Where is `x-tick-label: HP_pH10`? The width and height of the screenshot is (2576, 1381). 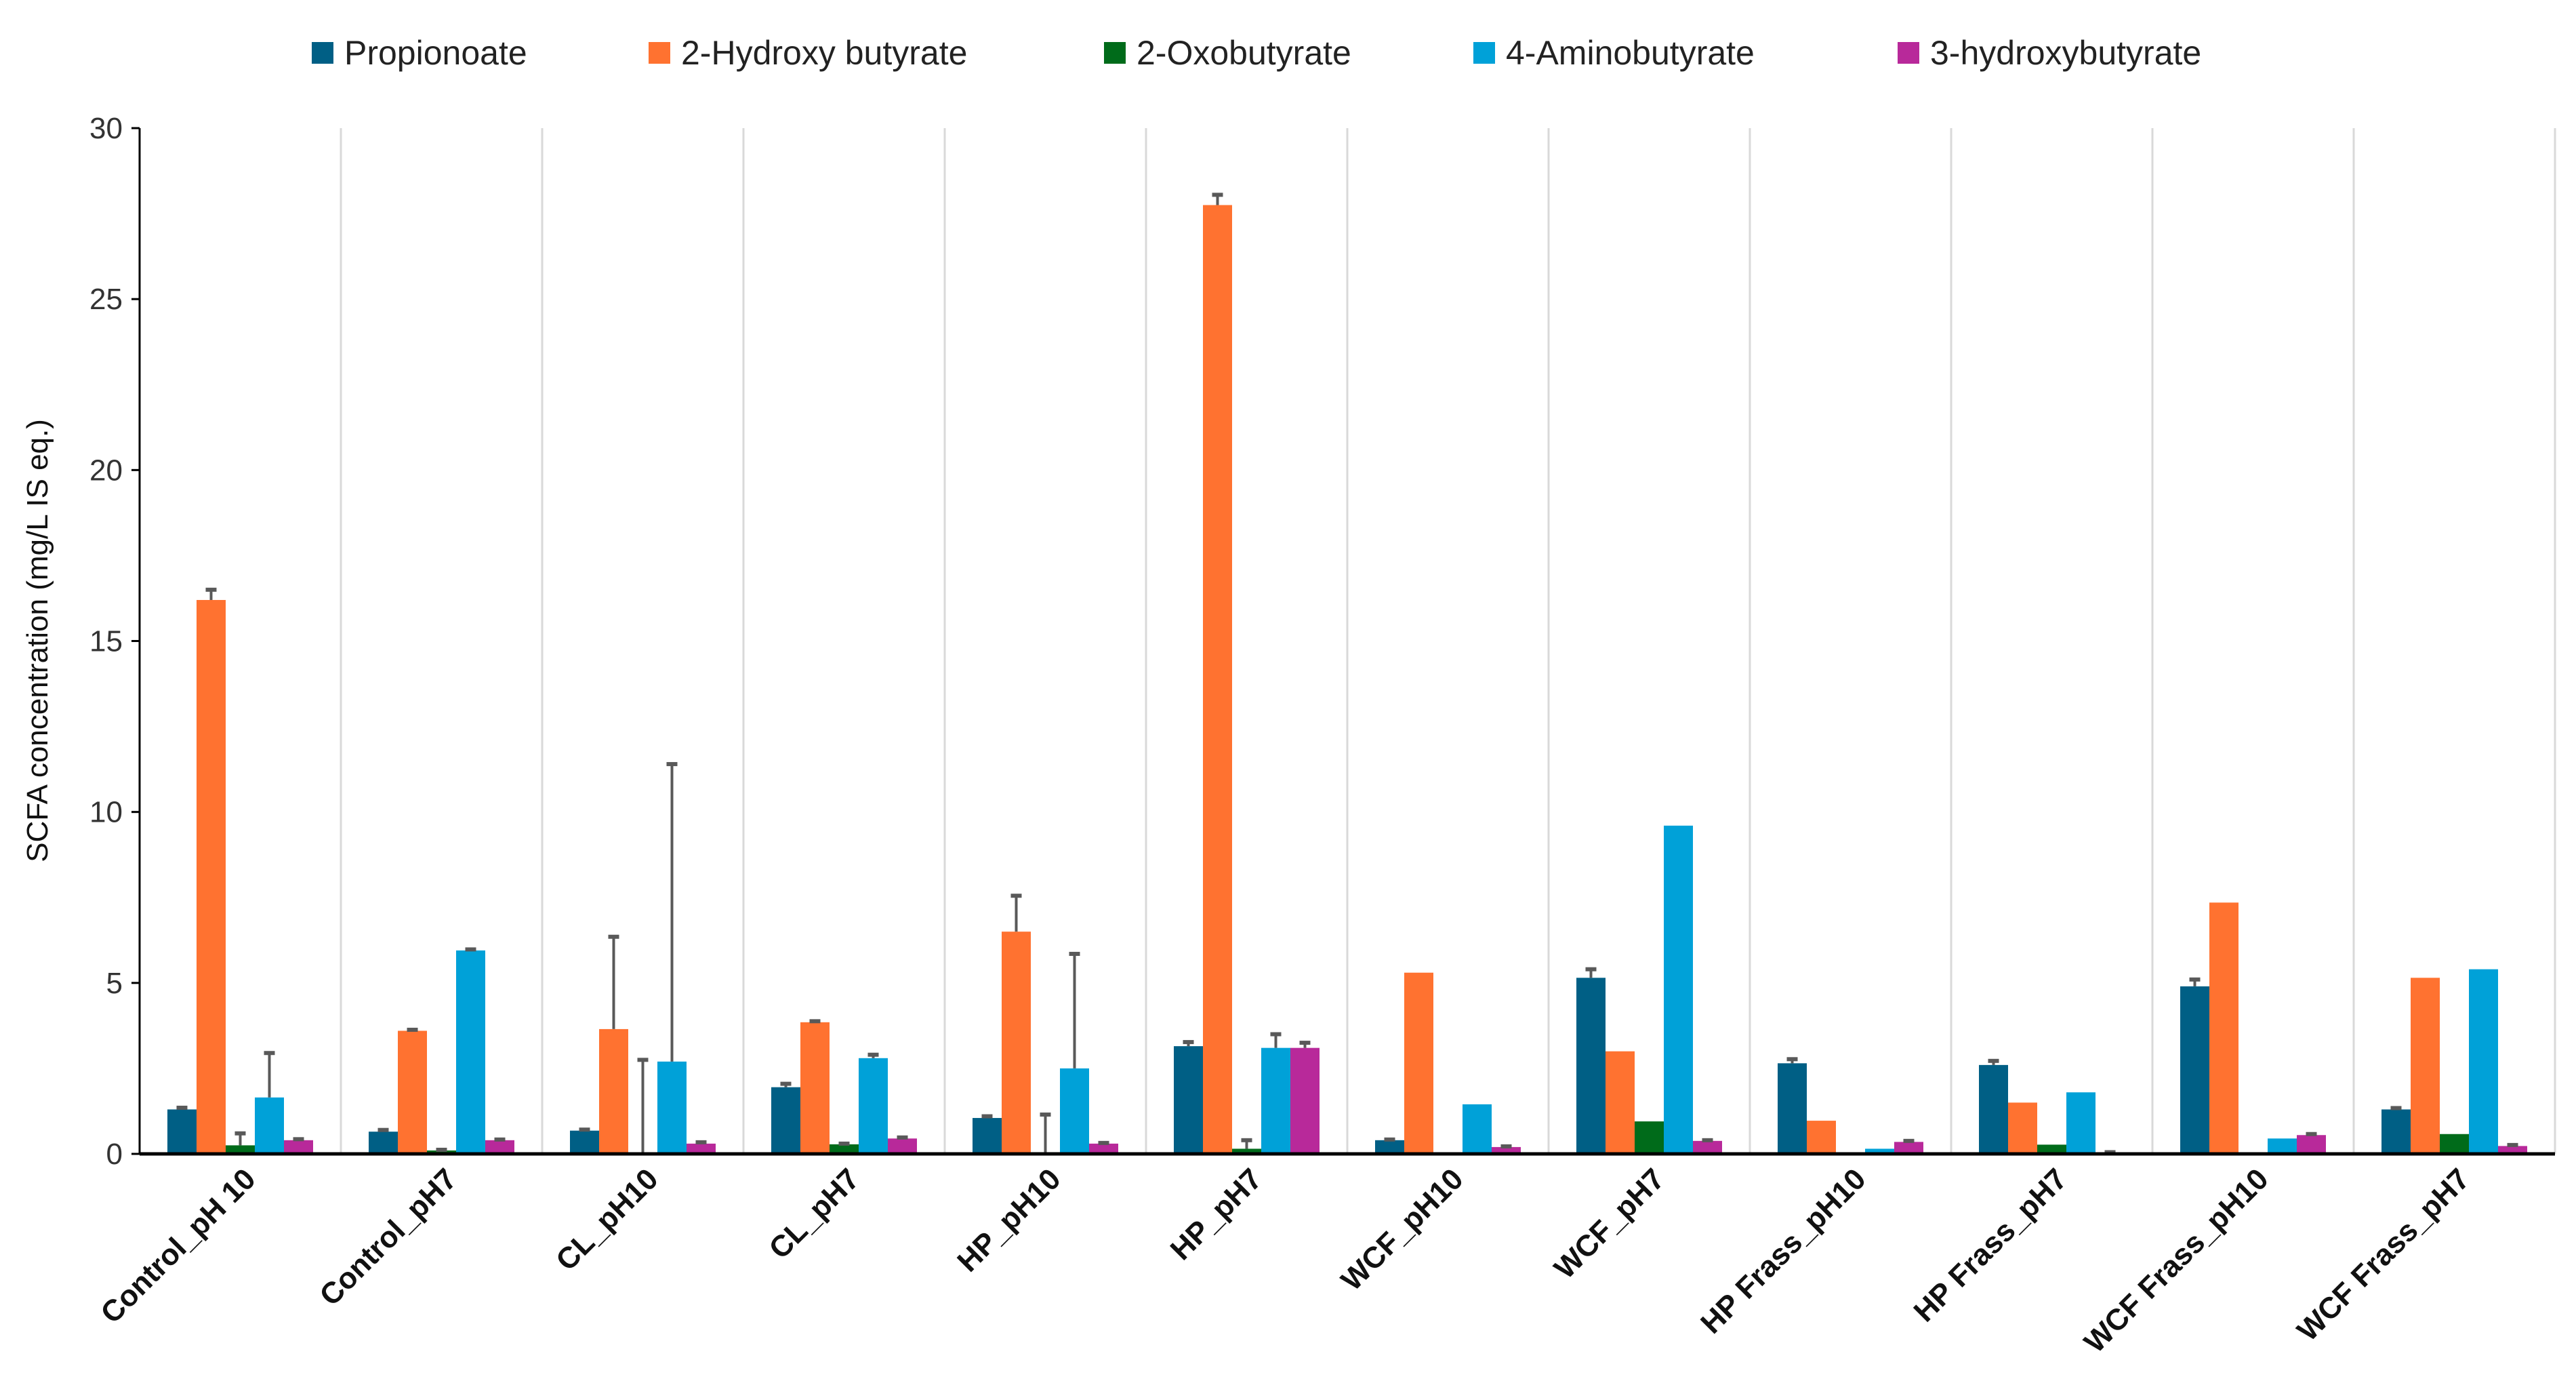
x-tick-label: HP_pH10 is located at coordinates (1009, 1220).